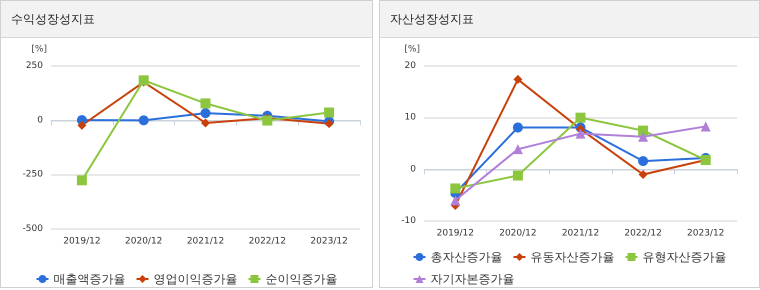  Describe the element at coordinates (466, 257) in the screenshot. I see `legend-label: 총자산증가율` at that location.